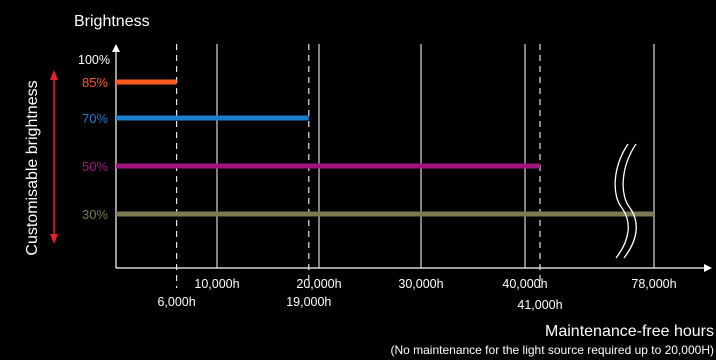  What do you see at coordinates (629, 331) in the screenshot?
I see `x-axis-title: Maintenance-free hours` at bounding box center [629, 331].